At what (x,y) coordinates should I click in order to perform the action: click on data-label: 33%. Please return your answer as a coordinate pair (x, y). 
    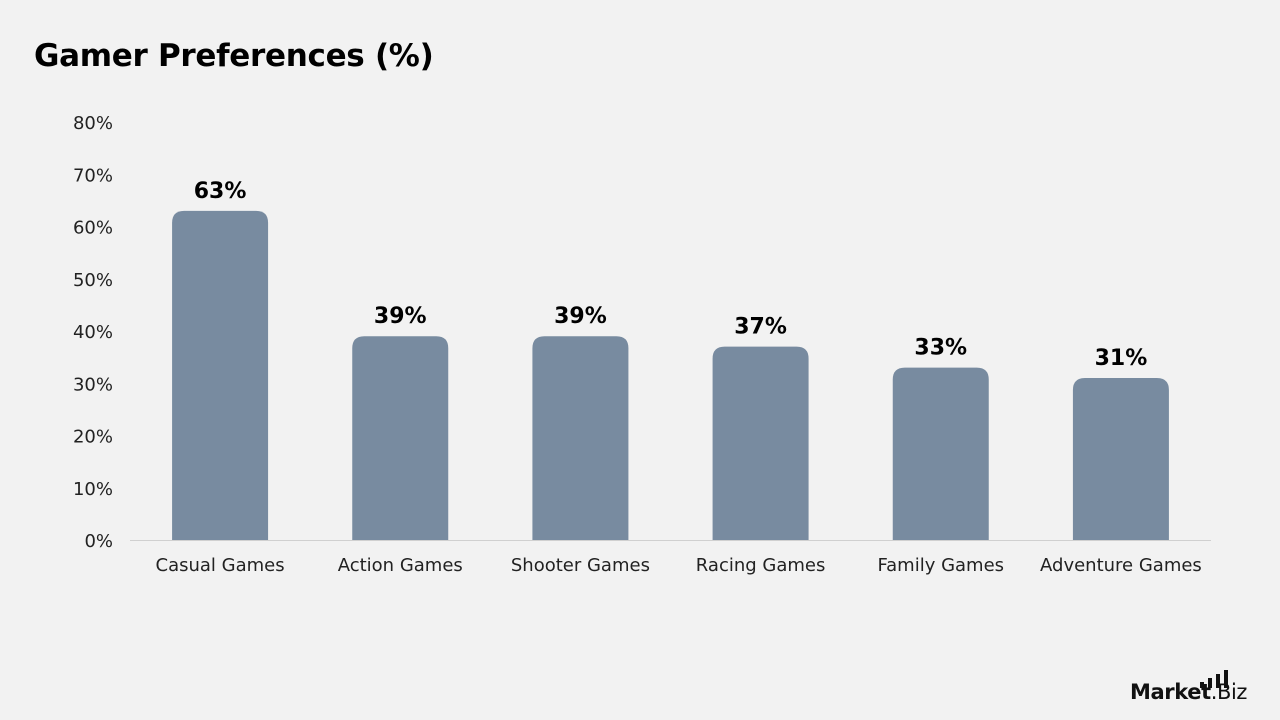
    Looking at the image, I should click on (940, 348).